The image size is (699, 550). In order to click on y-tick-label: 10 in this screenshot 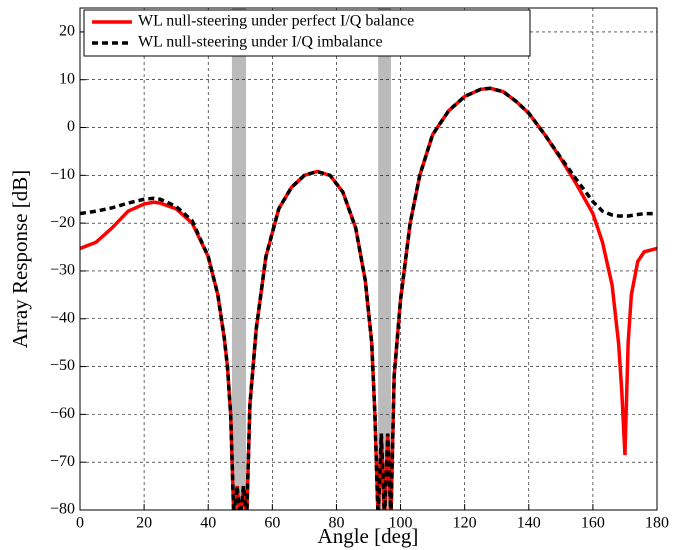, I will do `click(67, 78)`.